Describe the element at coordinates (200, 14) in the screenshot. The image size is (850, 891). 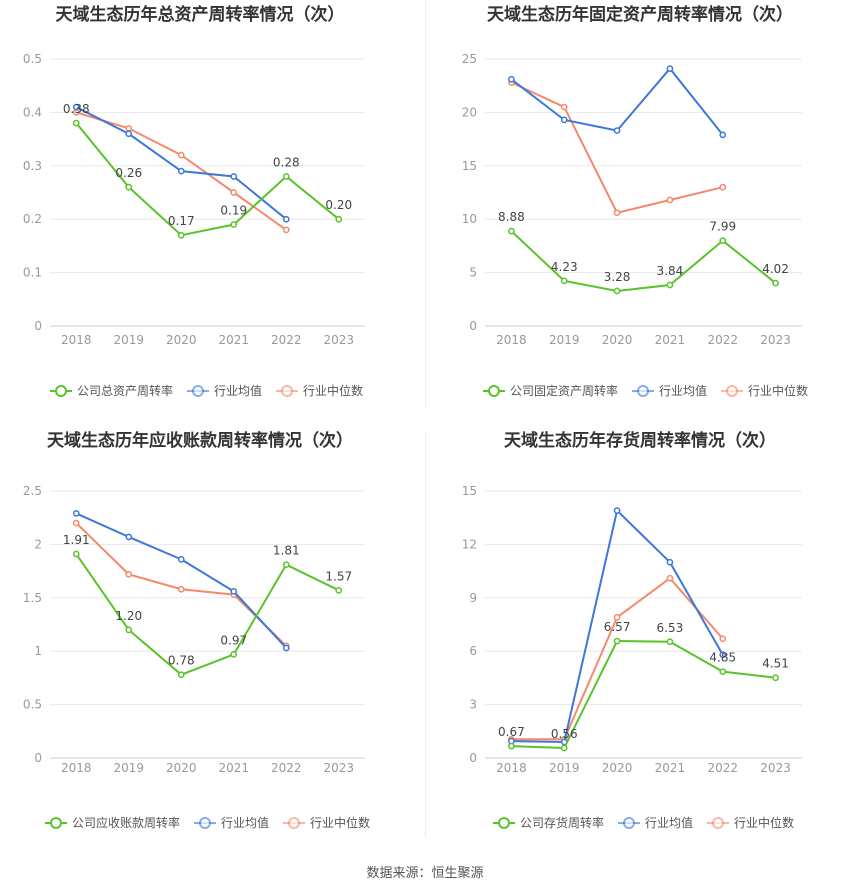
I see `chart-title: 天域生态历年总资产周转率情况（次）` at that location.